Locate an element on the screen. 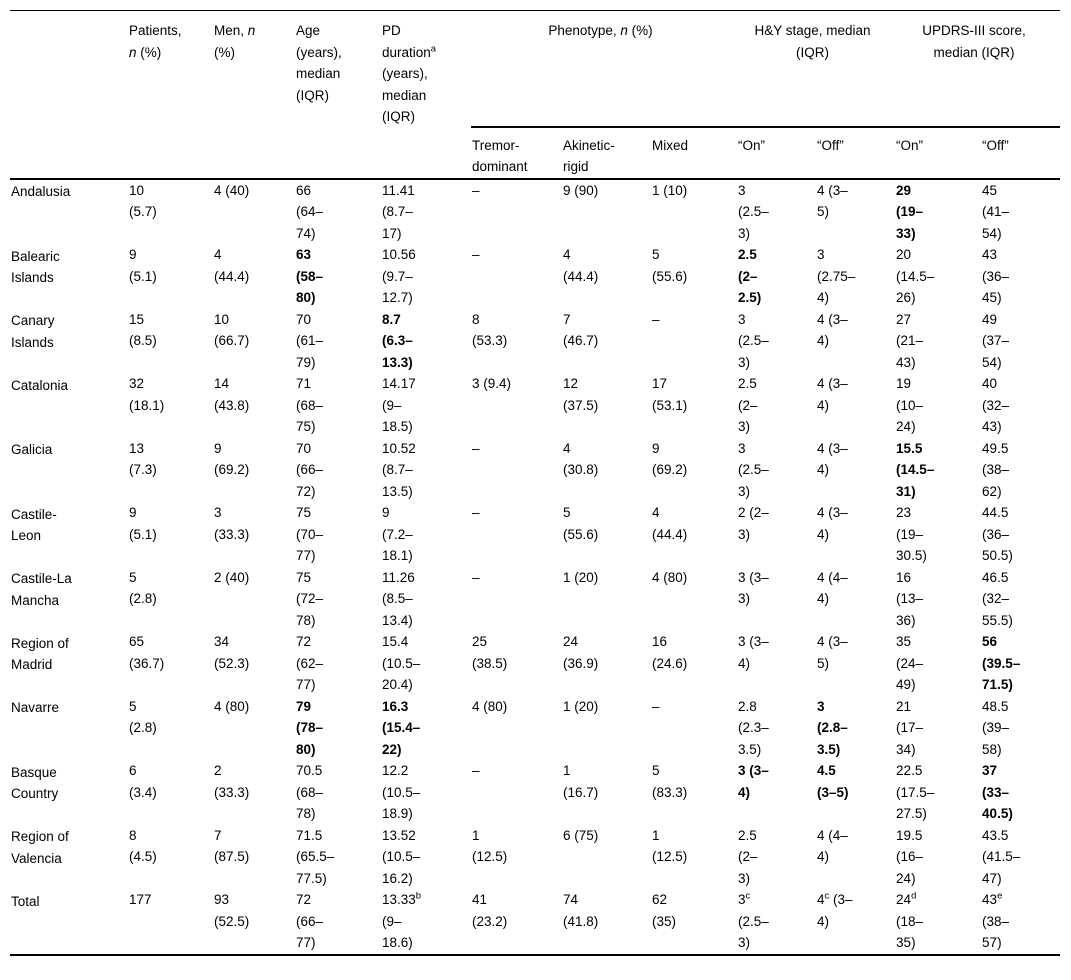 The width and height of the screenshot is (1071, 980). data-cell: 46.5 (32– 55.5) is located at coordinates (997, 598).